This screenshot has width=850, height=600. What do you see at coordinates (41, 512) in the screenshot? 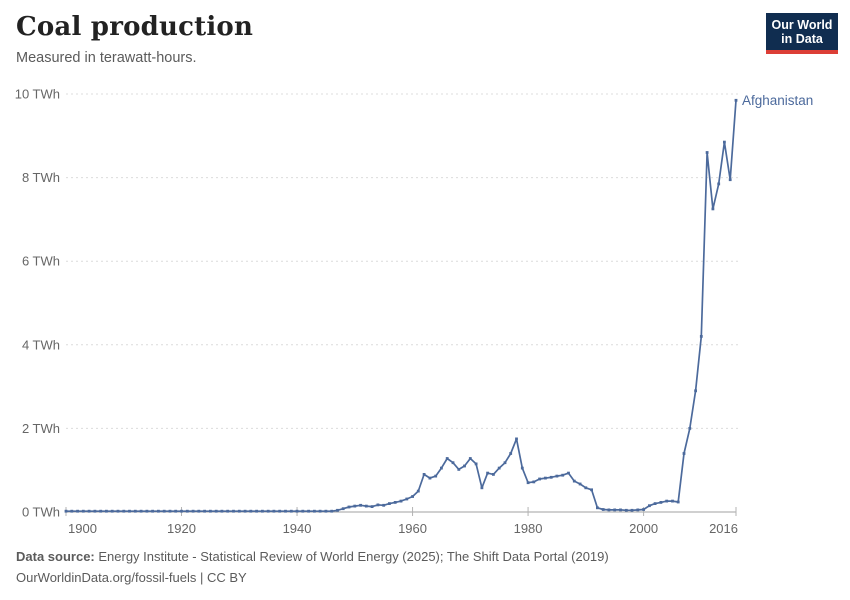
I see `y-axis-tick-label: 0 TWh` at bounding box center [41, 512].